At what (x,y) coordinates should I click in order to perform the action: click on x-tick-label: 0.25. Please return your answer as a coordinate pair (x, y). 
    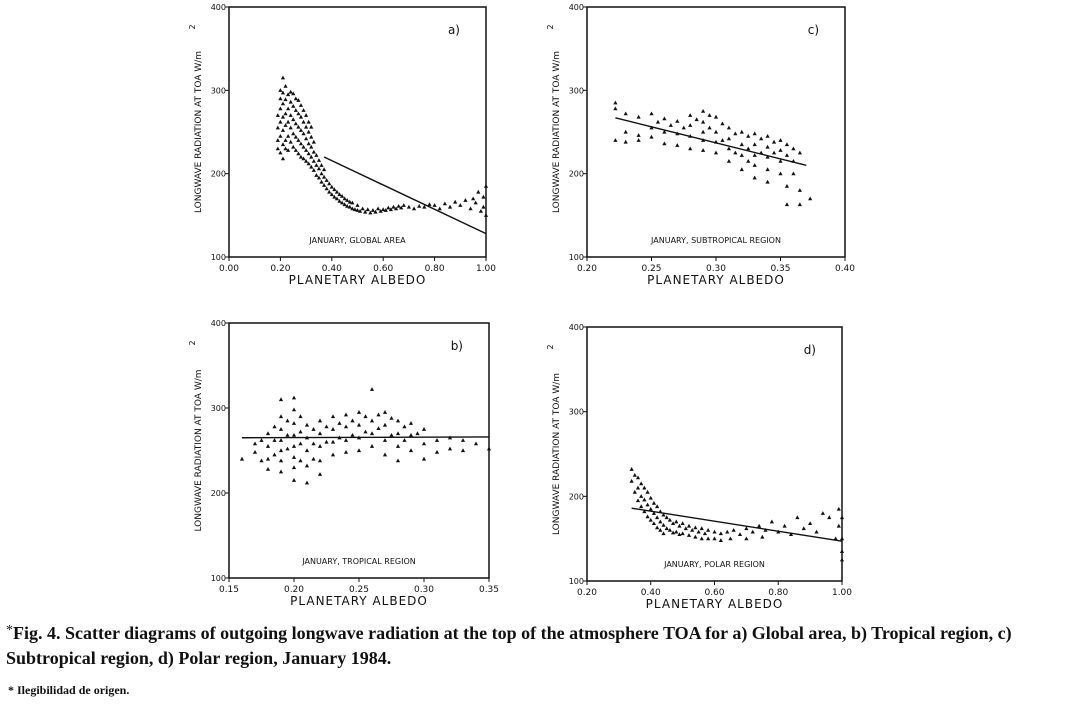
    Looking at the image, I should click on (359, 590).